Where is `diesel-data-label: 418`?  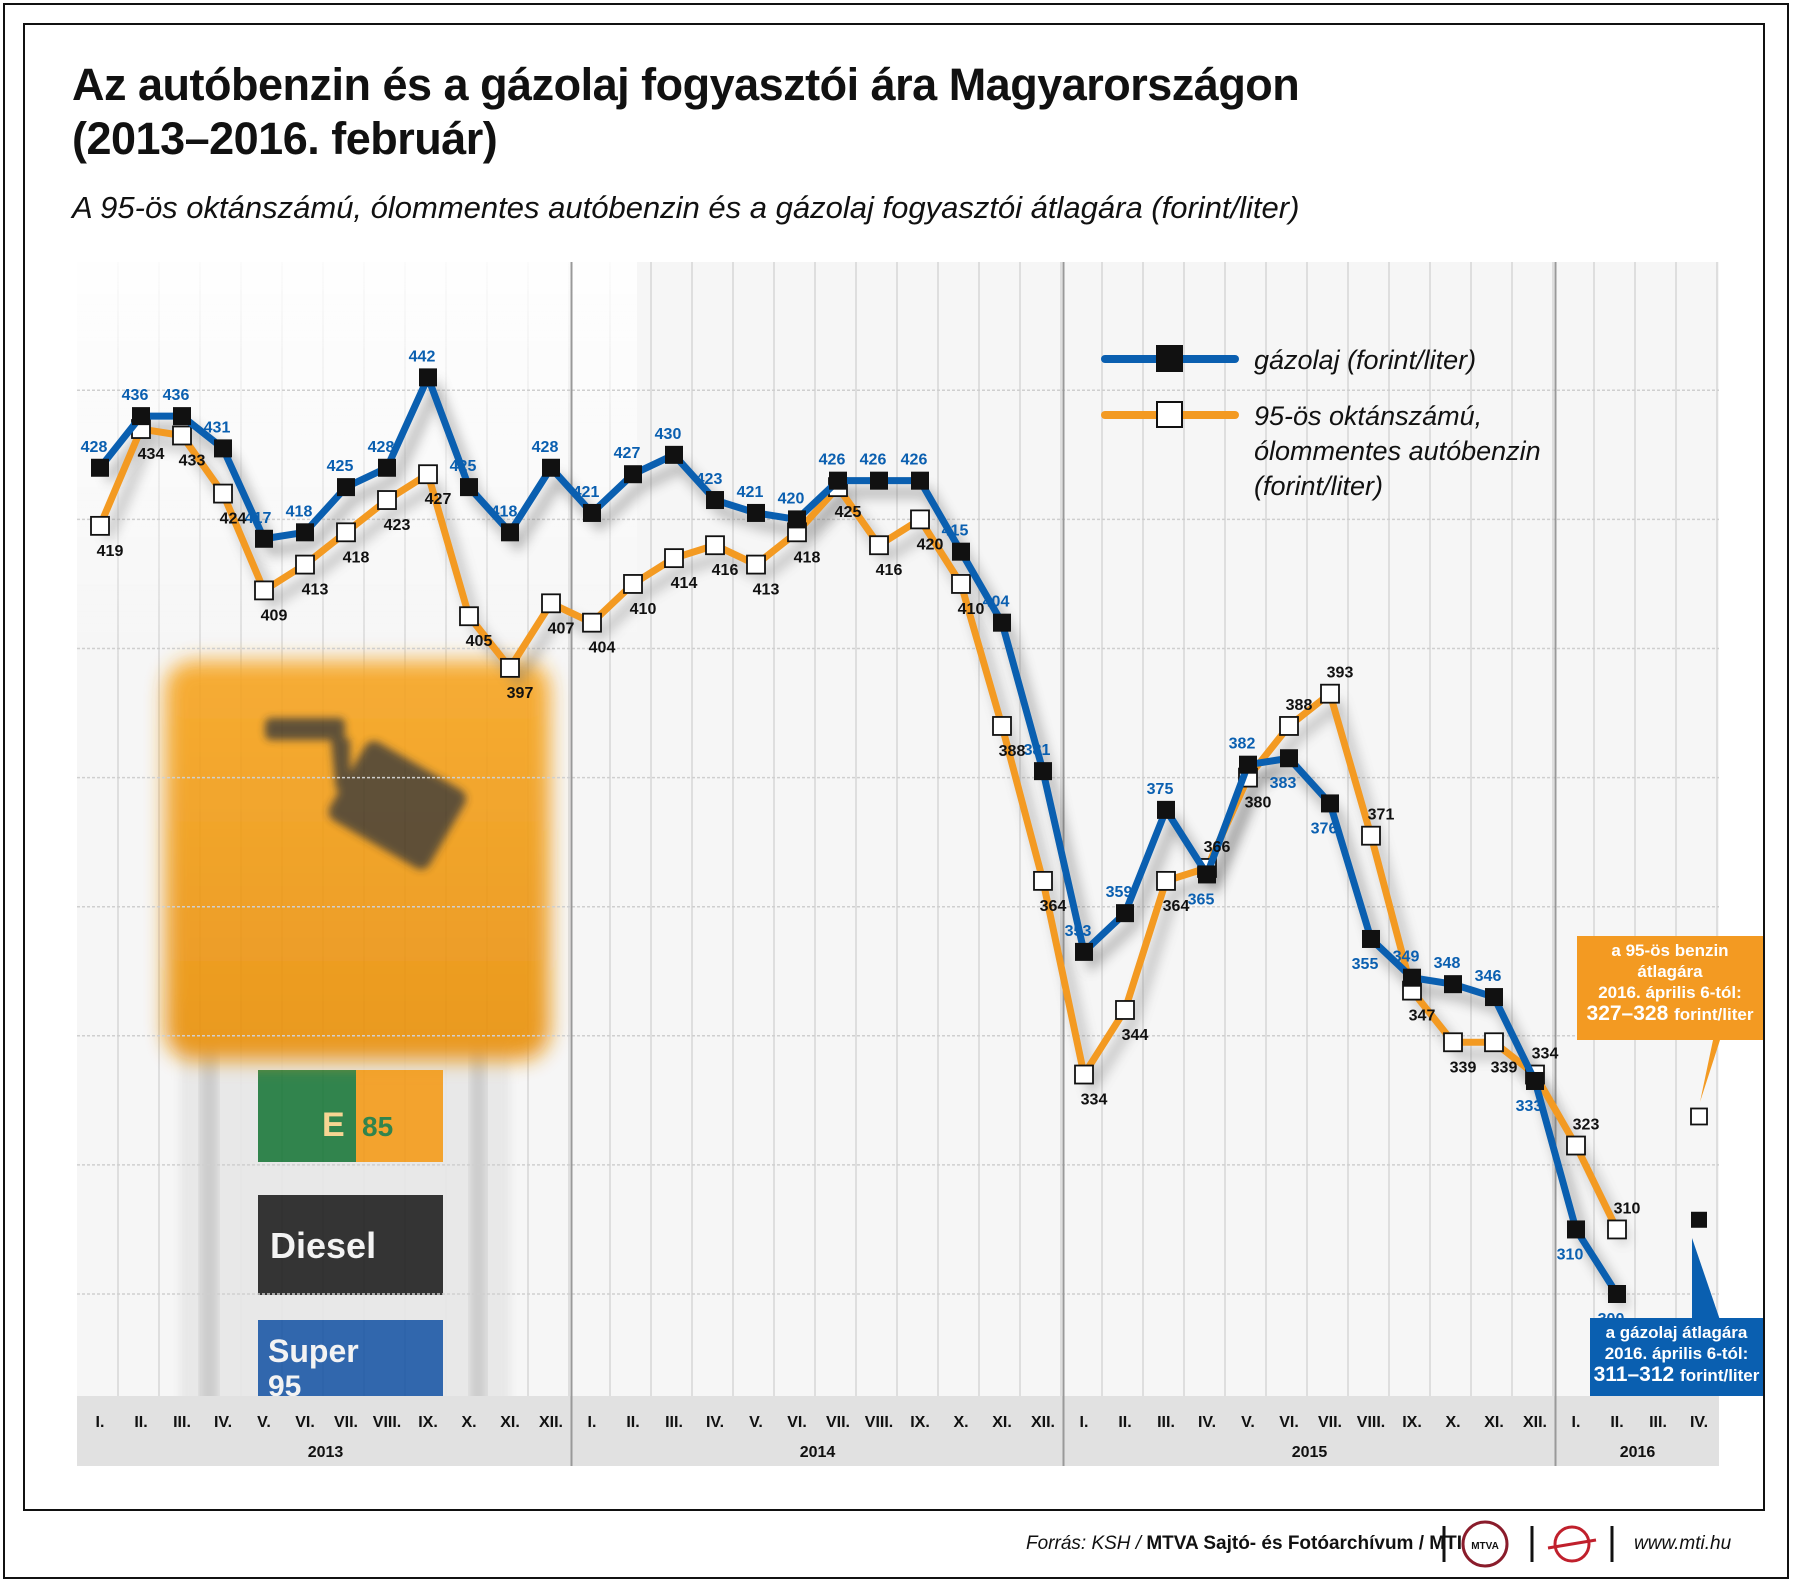 diesel-data-label: 418 is located at coordinates (299, 511).